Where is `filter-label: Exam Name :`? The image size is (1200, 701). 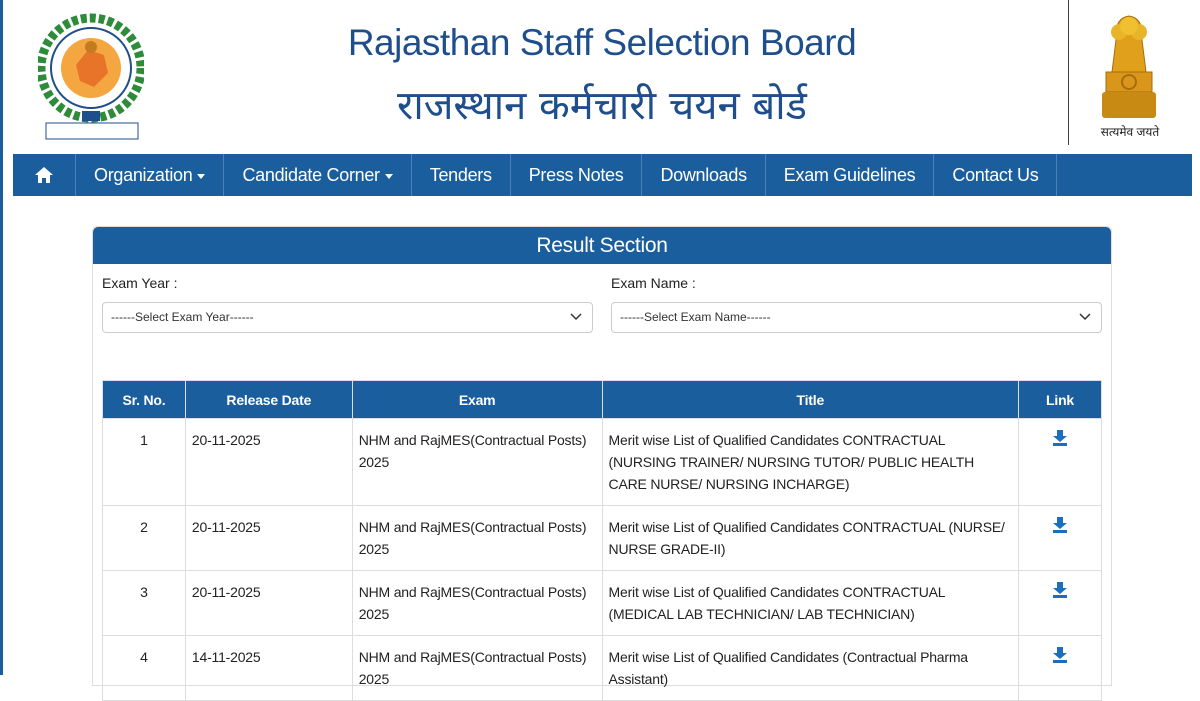
filter-label: Exam Name : is located at coordinates (653, 283).